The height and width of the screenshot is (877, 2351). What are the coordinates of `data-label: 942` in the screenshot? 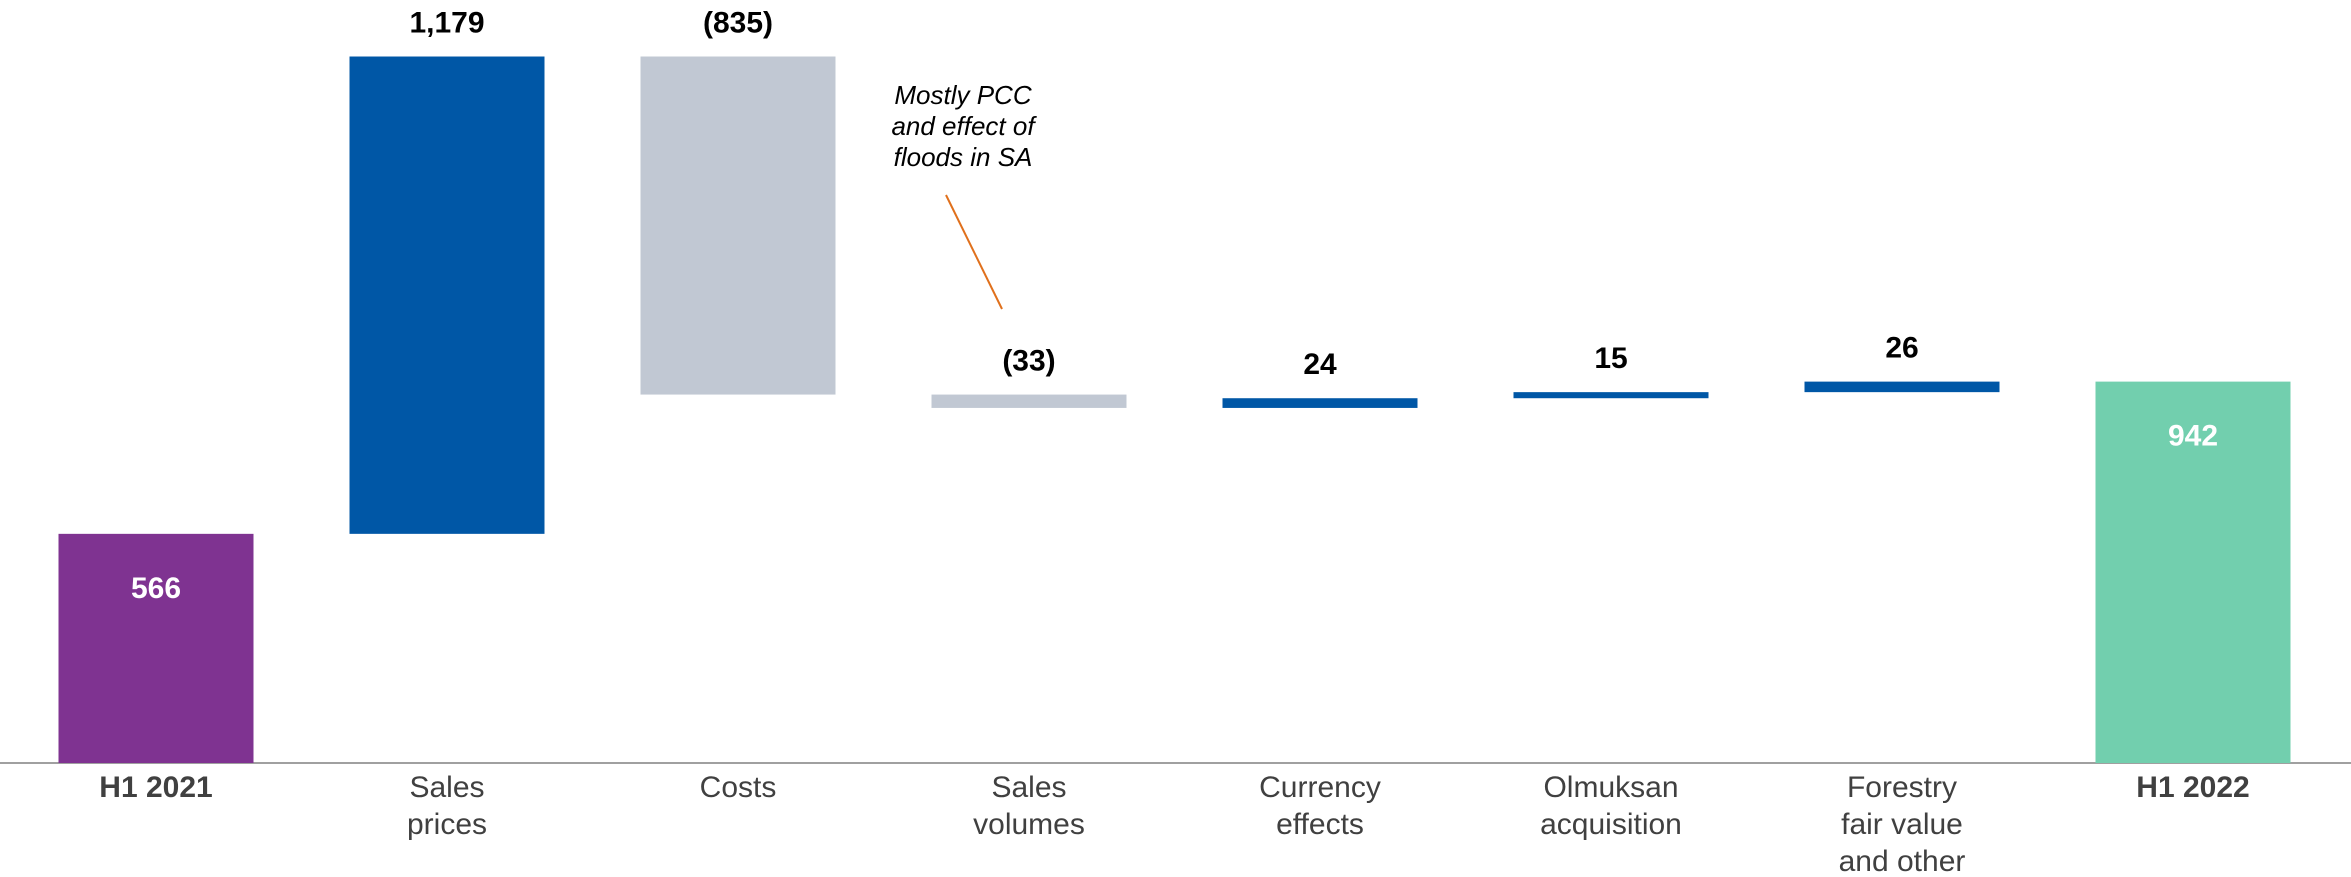 It's located at (2193, 436).